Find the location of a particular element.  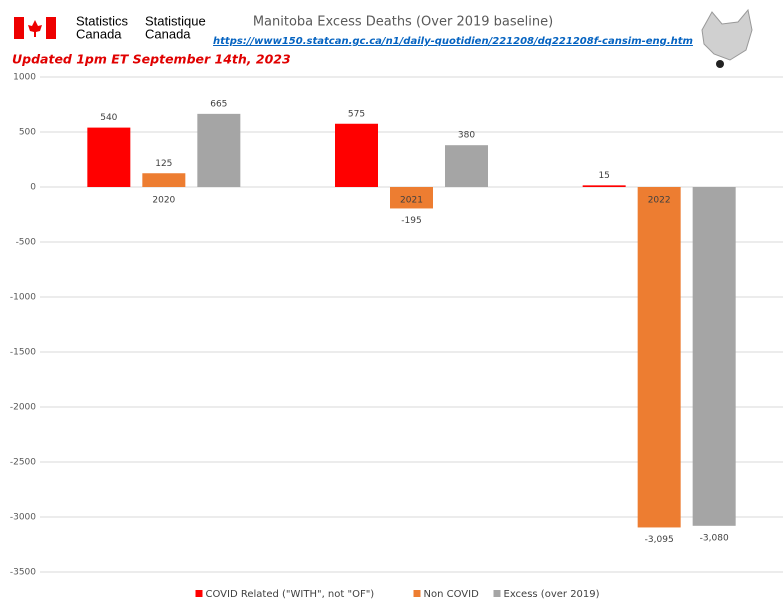

annotation: Updated 1pm ET September 14th, 2023 is located at coordinates (151, 59).